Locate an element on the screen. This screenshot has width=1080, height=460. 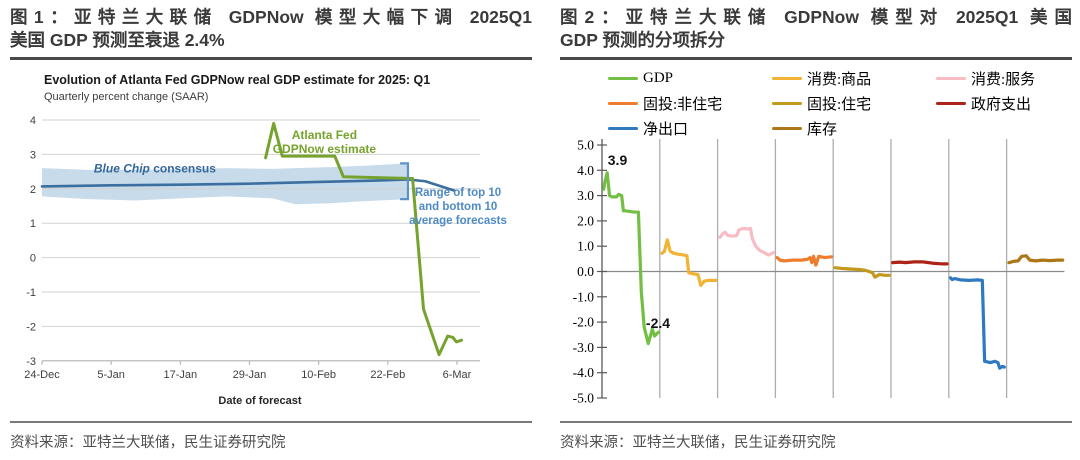
svg-text: 3.0 is located at coordinates (585, 195).